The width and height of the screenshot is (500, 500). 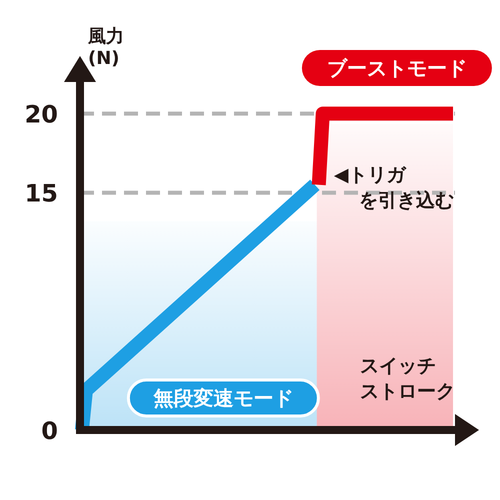 What do you see at coordinates (105, 47) in the screenshot?
I see `y-axis-title: 風力 (N)` at bounding box center [105, 47].